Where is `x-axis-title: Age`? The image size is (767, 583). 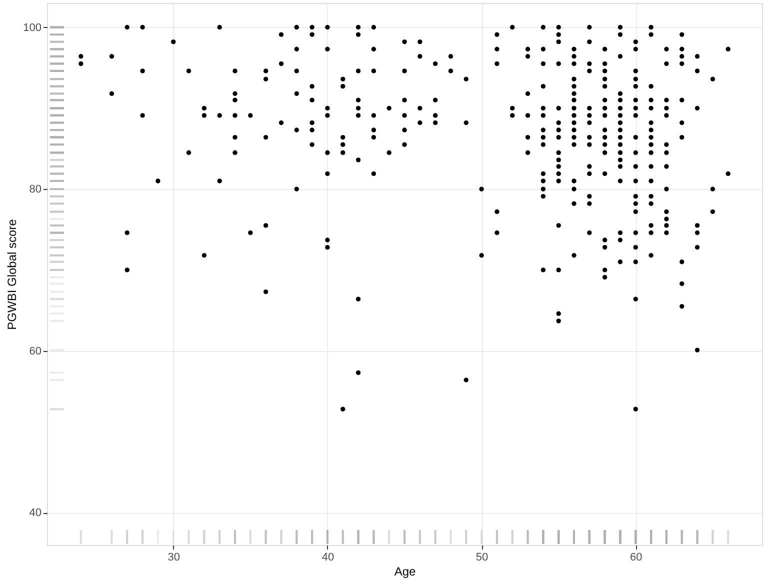
x-axis-title: Age is located at coordinates (405, 571).